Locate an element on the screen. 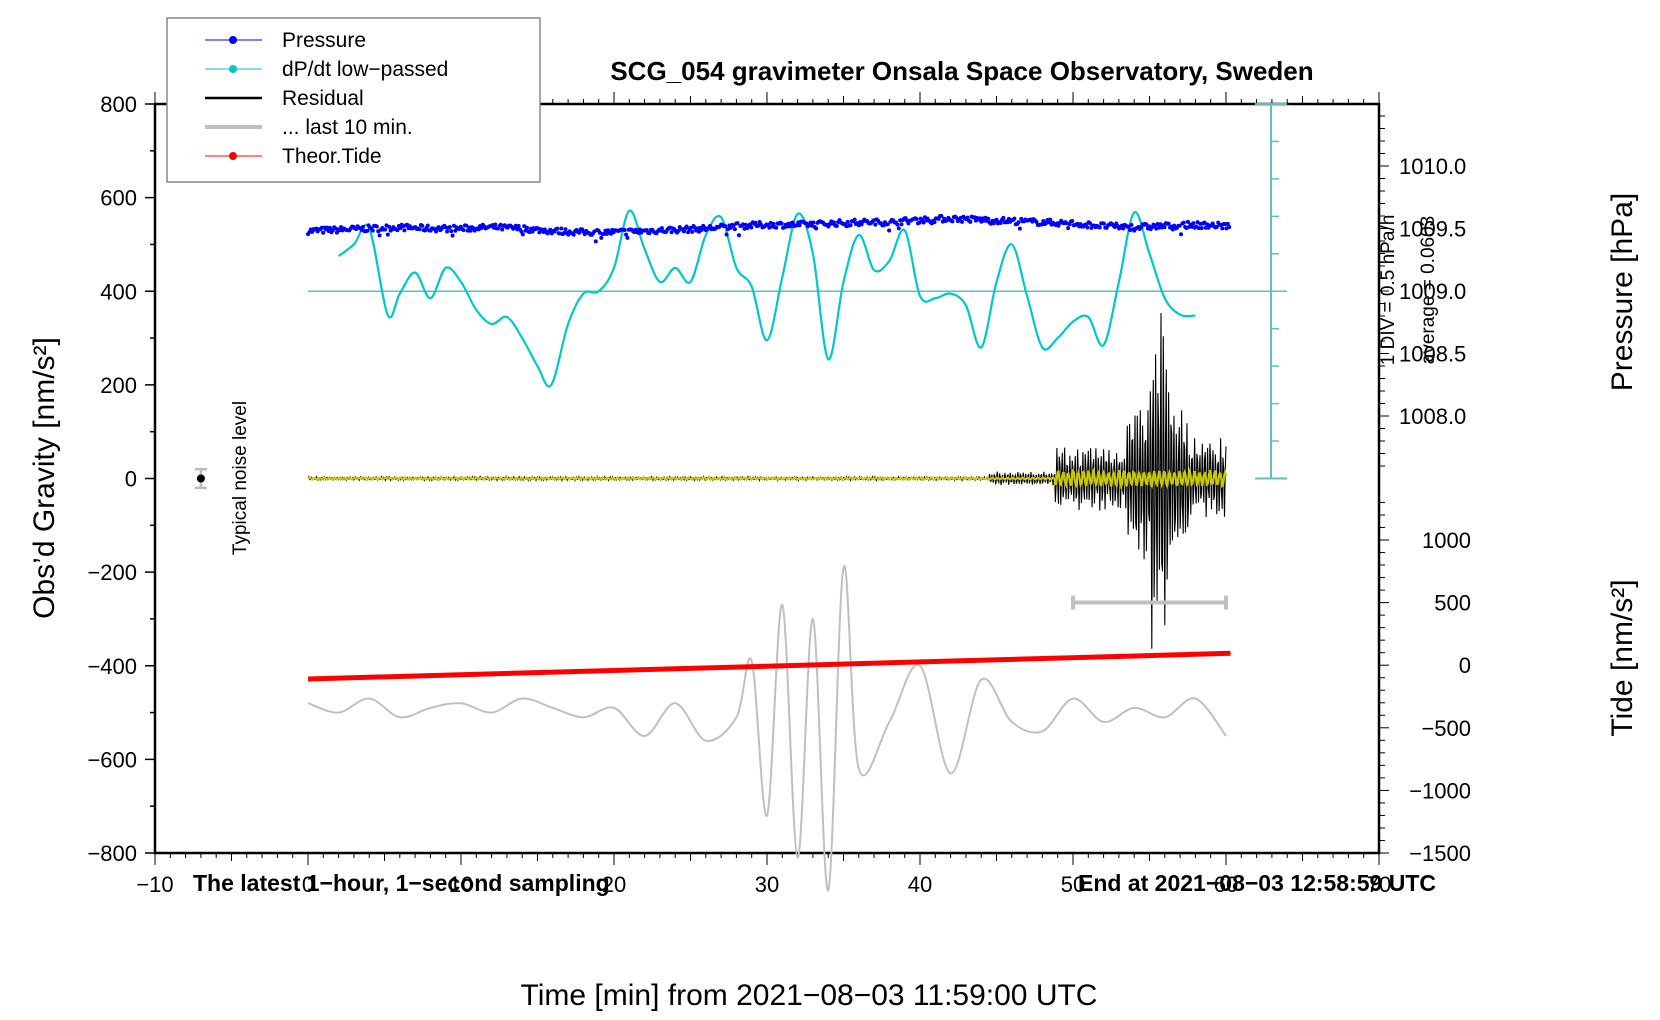  noise-point is located at coordinates (200, 478).